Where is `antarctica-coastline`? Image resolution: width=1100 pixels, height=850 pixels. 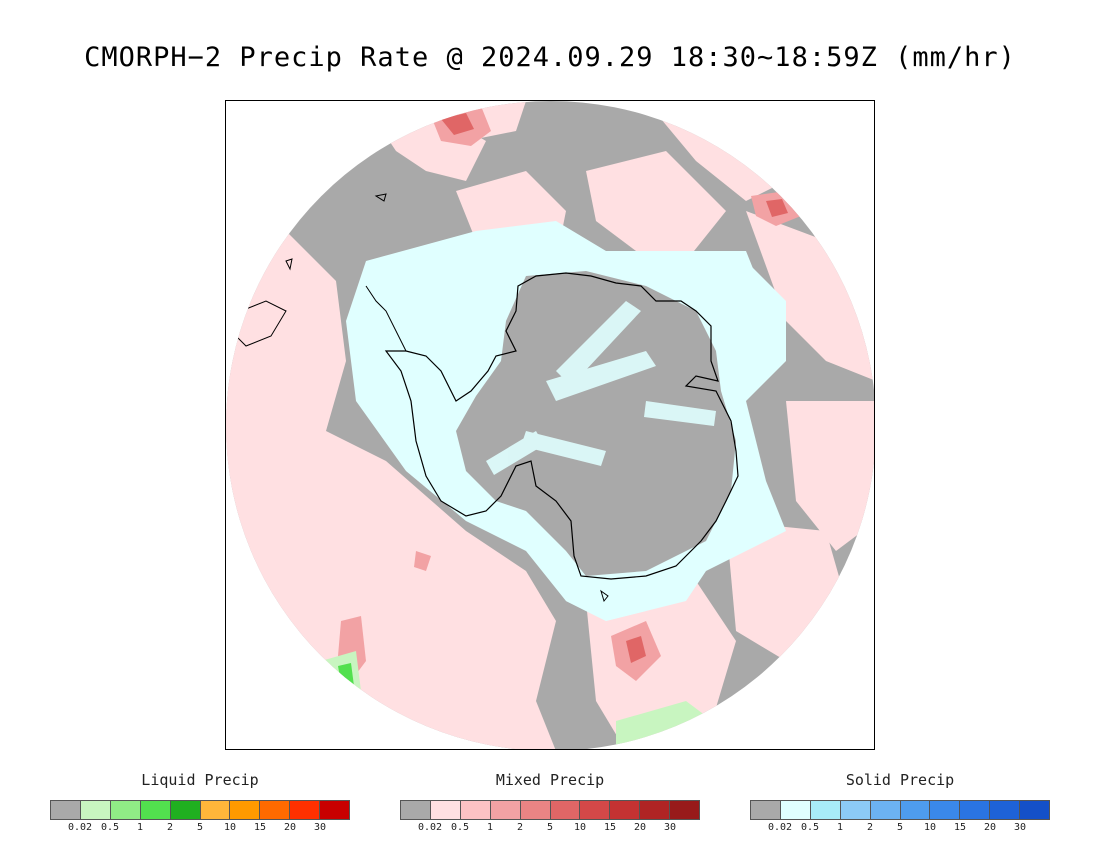 antarctica-coastline is located at coordinates (561, 426).